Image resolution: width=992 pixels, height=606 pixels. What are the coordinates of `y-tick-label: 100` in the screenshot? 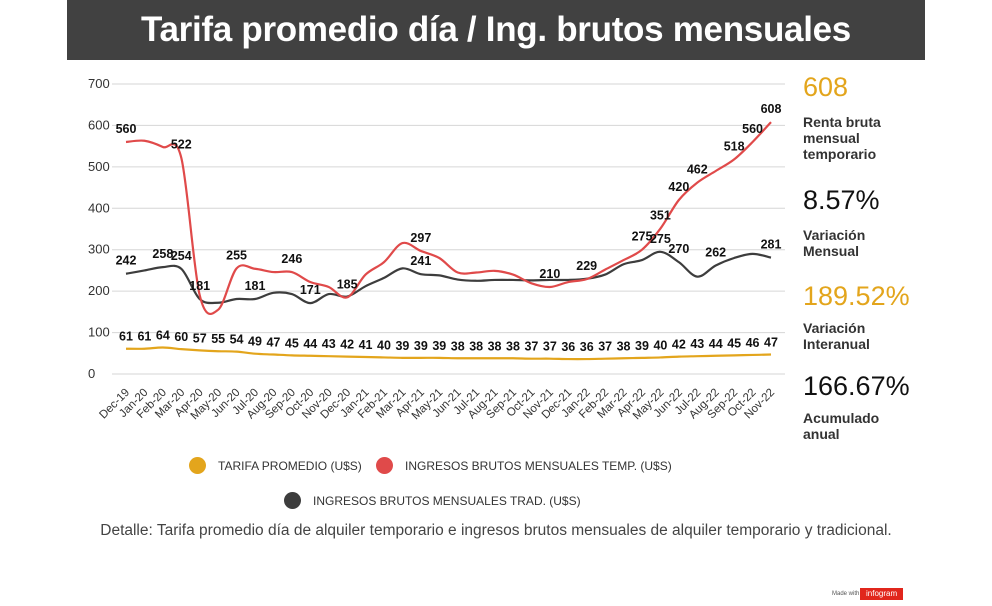 It's located at (99, 332).